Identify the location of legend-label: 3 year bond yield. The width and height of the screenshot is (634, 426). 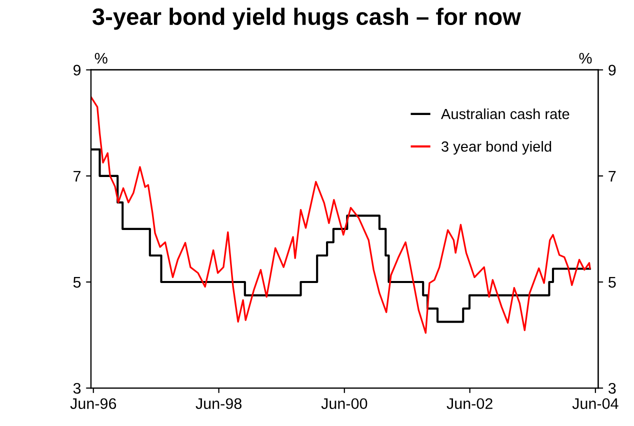
(497, 148).